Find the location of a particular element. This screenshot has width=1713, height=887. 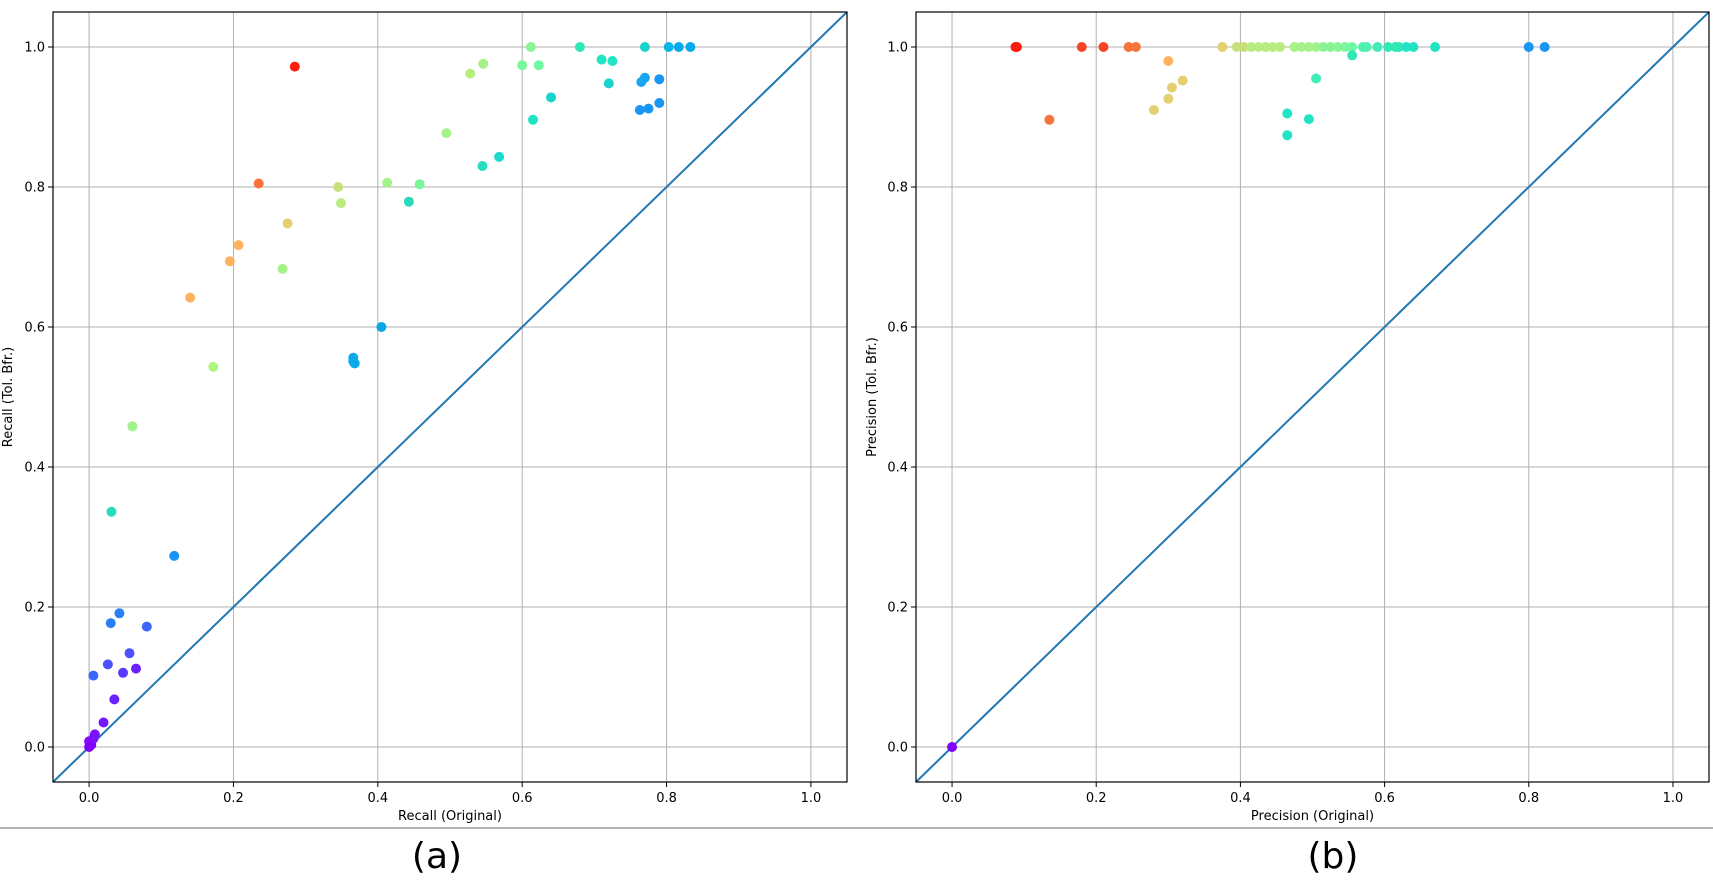

y-tick-label: 0.4 is located at coordinates (34, 468).